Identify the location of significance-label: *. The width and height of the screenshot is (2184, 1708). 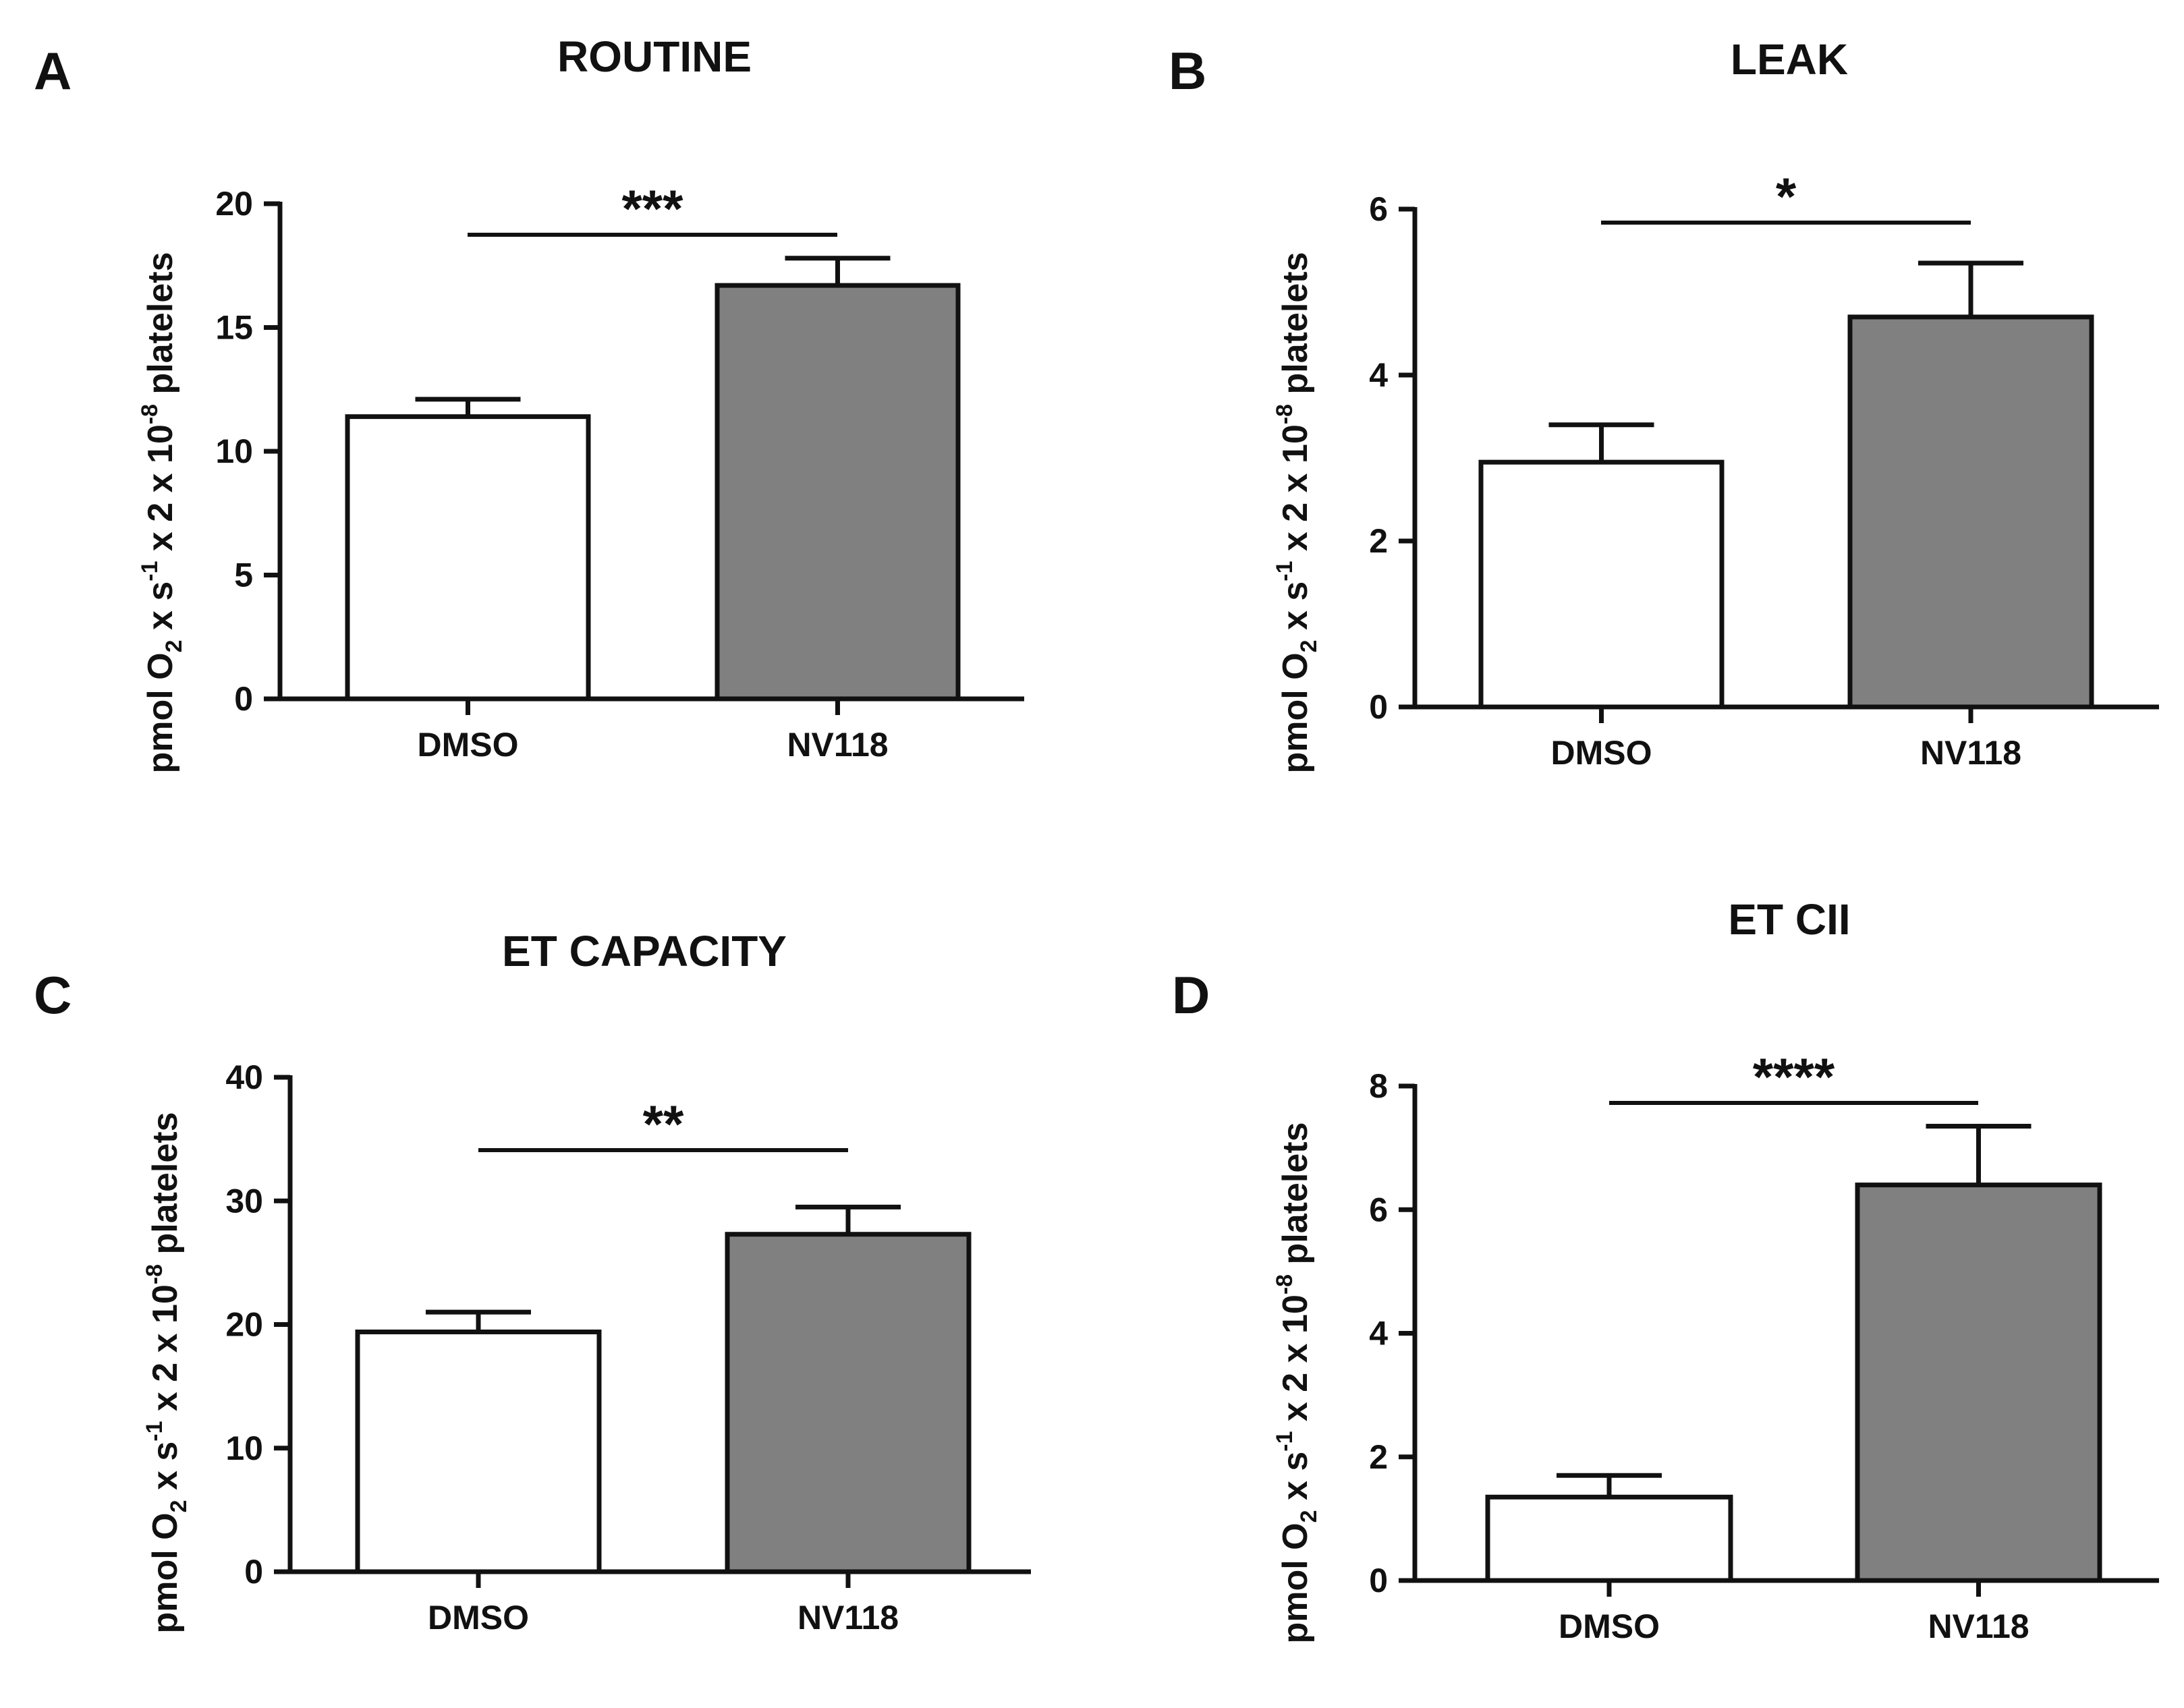
(1786, 196).